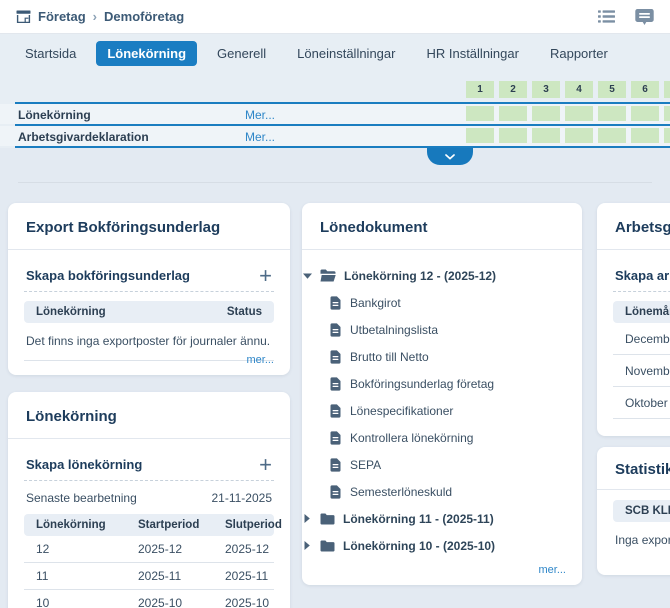 The image size is (670, 608). Describe the element at coordinates (418, 518) in the screenshot. I see `folder-label: Lönekörning 11 - (2025-11)` at that location.